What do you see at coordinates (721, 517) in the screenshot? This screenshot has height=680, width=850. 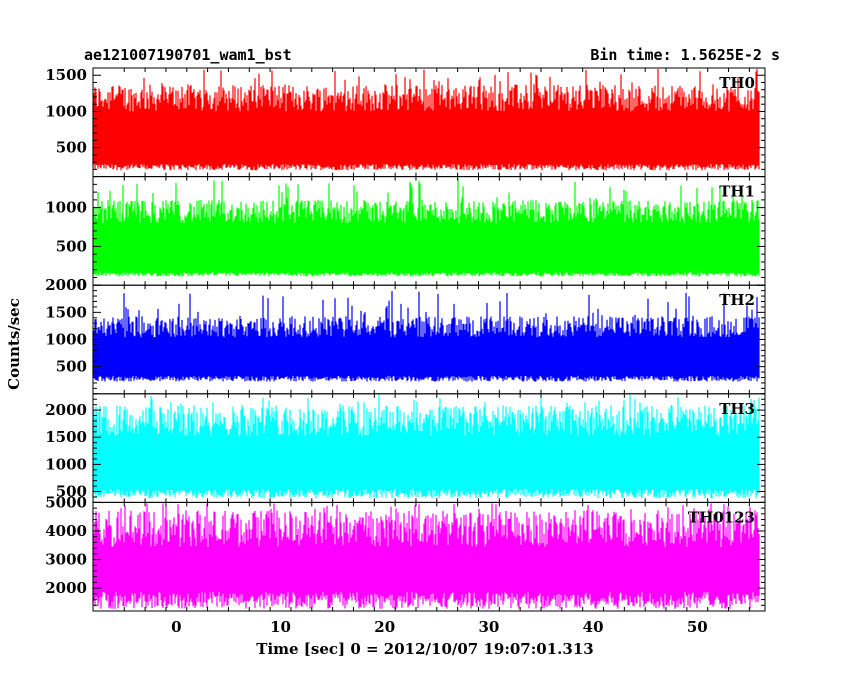 I see `panel-label-th0123: TH0123` at bounding box center [721, 517].